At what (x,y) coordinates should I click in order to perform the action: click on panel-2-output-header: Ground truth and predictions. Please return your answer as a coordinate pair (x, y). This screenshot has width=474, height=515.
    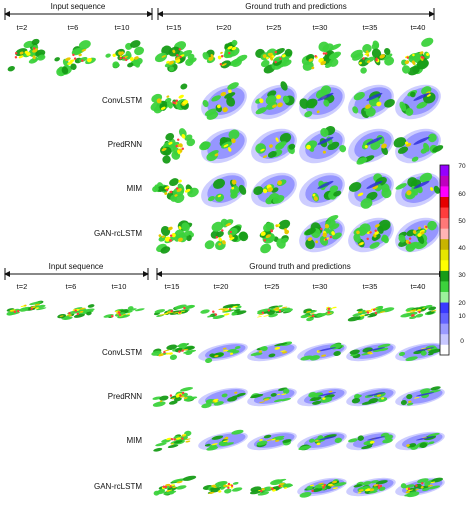
    Looking at the image, I should click on (300, 271).